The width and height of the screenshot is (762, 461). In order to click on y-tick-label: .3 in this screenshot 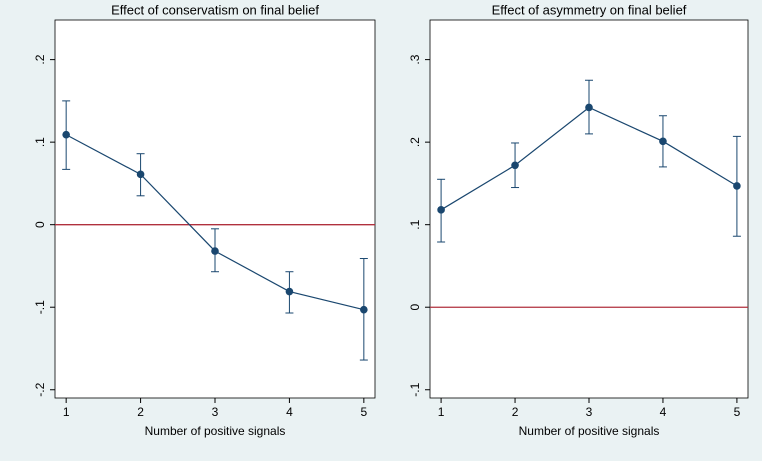, I will do `click(415, 59)`.